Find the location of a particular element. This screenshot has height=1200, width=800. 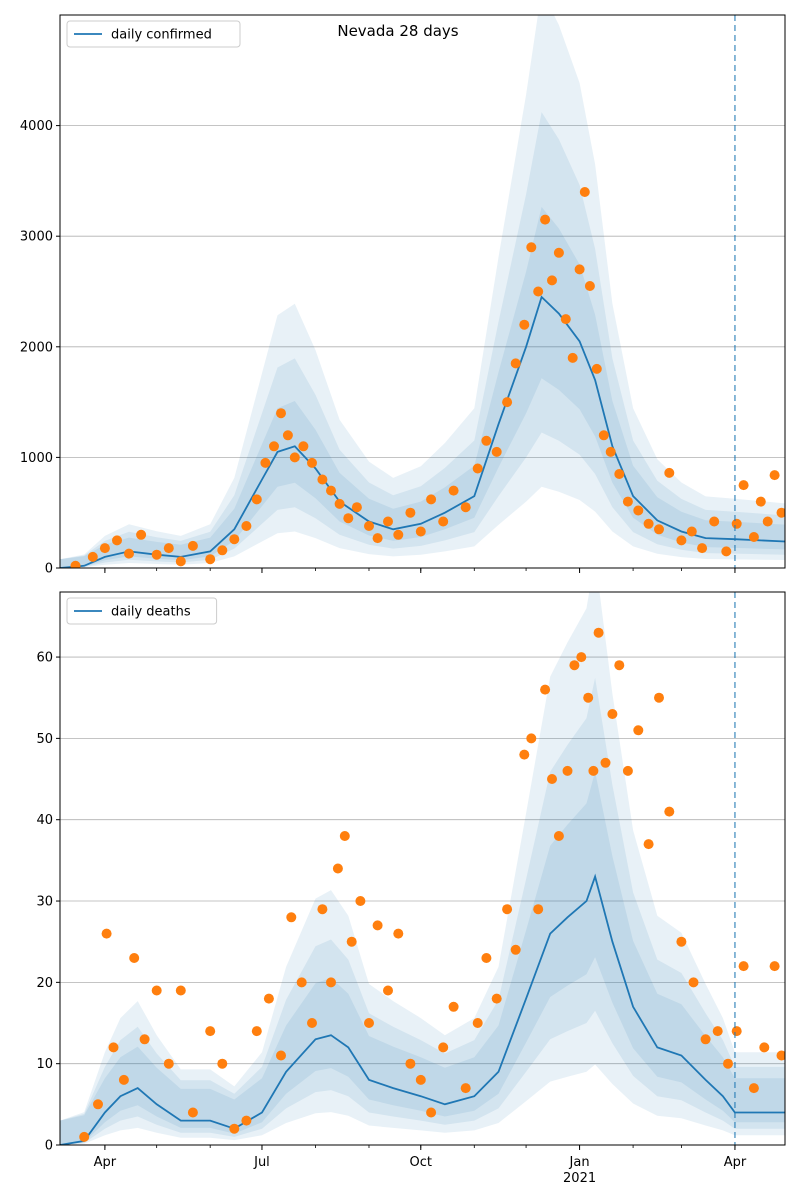

y-tick-label: 3000 is located at coordinates (36, 237).